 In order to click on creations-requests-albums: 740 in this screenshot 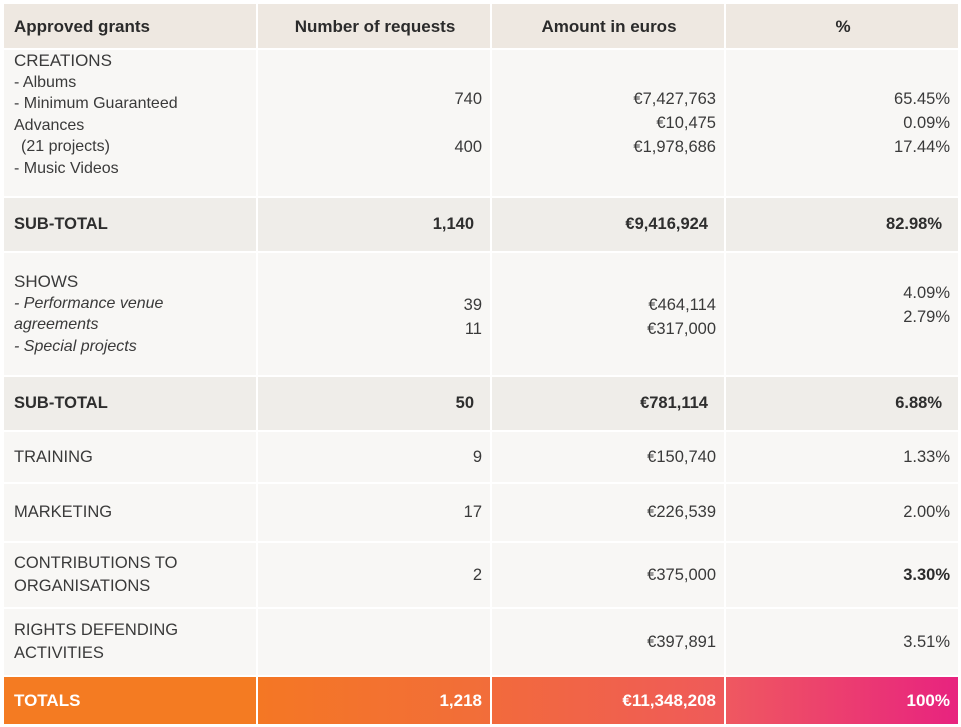, I will do `click(468, 99)`.